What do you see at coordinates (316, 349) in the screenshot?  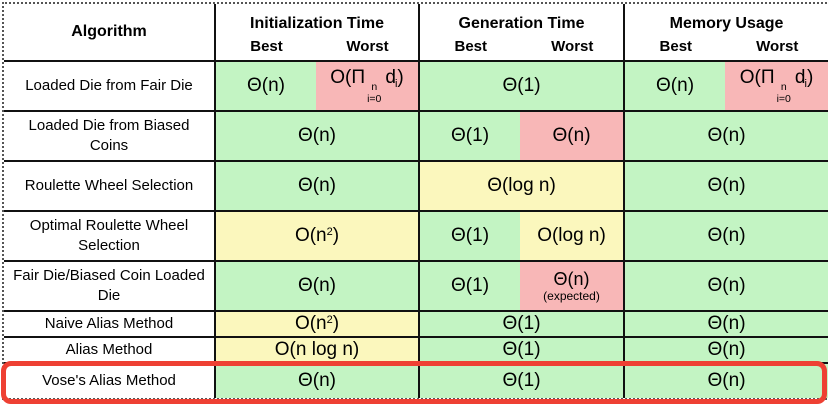 I see `cell-initialization: O(n log n)` at bounding box center [316, 349].